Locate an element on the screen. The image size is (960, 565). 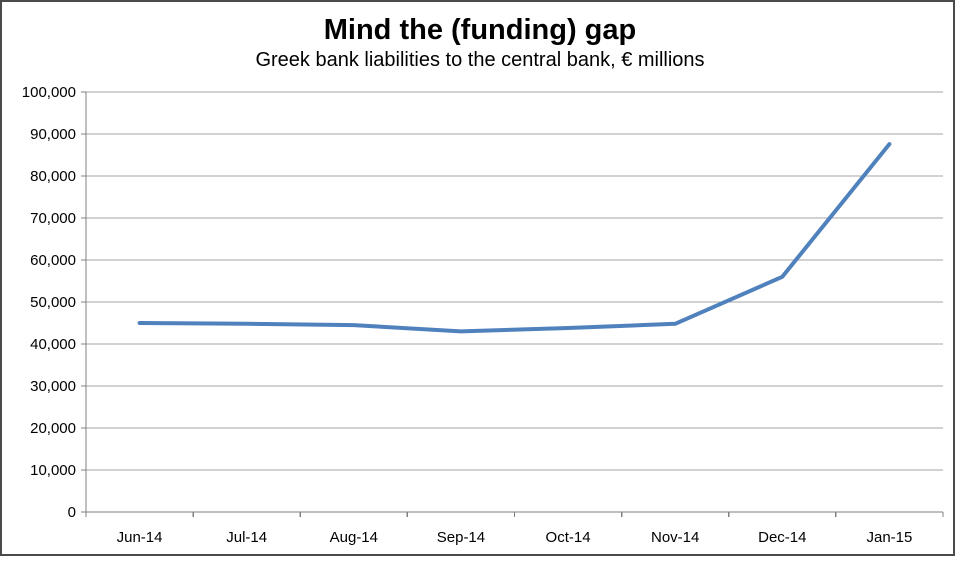
y-tick-label: 40,000 is located at coordinates (53, 344).